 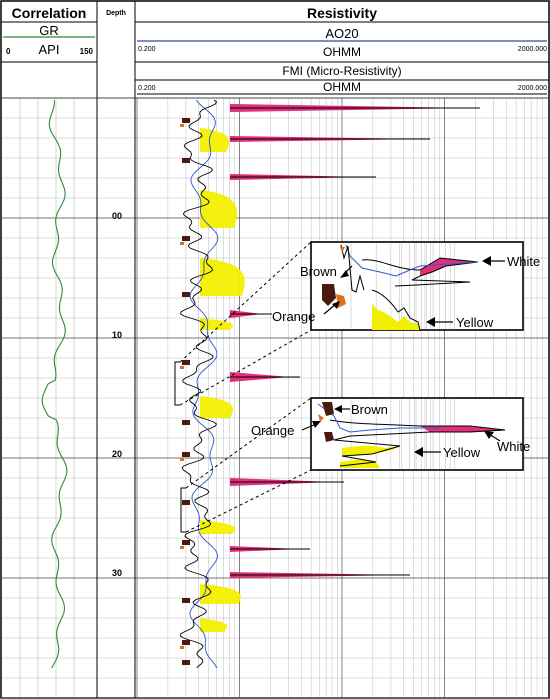 What do you see at coordinates (462, 429) in the screenshot?
I see `inset-2-white-fill` at bounding box center [462, 429].